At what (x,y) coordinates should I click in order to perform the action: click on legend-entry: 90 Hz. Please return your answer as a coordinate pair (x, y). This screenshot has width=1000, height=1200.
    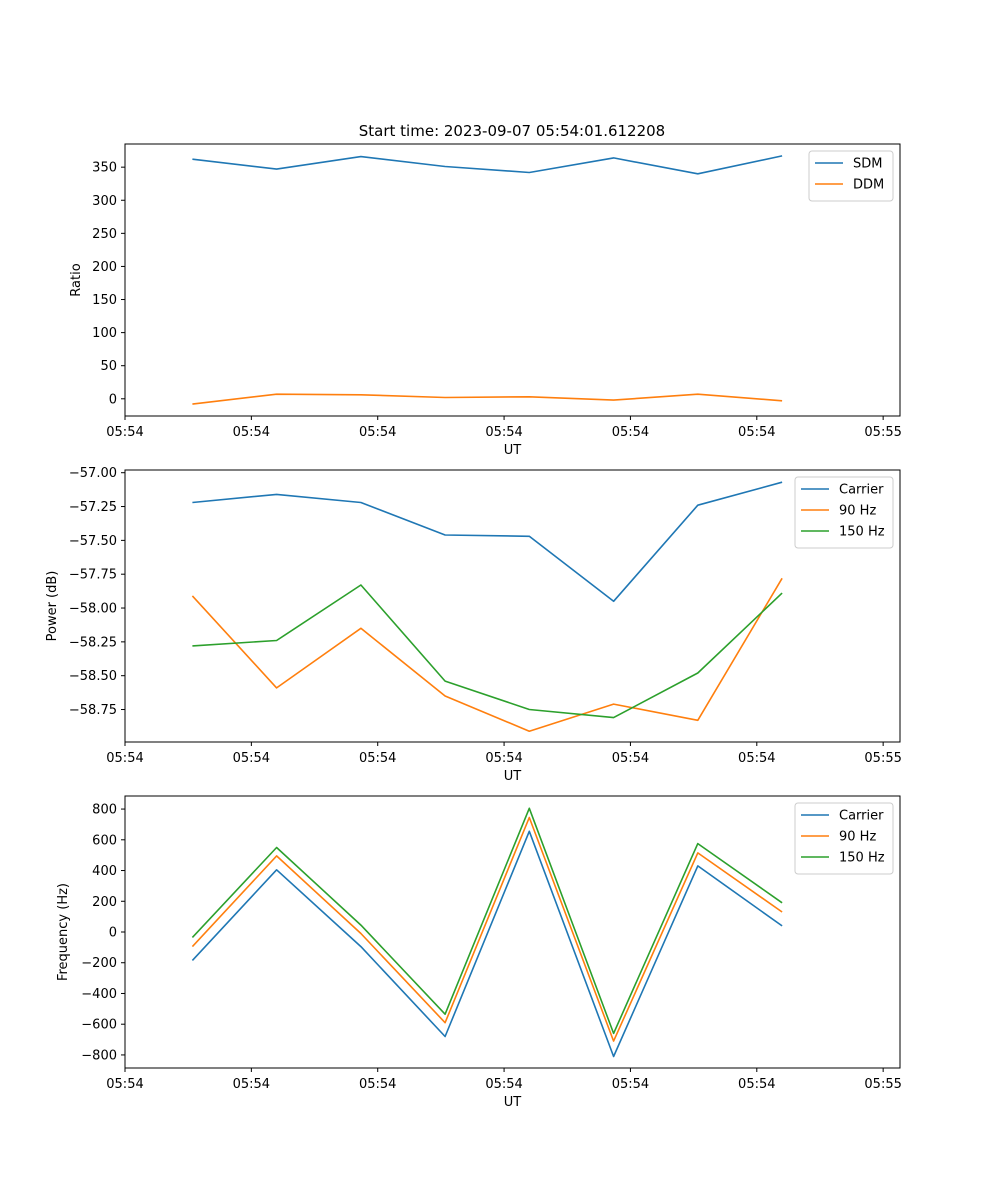
    Looking at the image, I should click on (857, 837).